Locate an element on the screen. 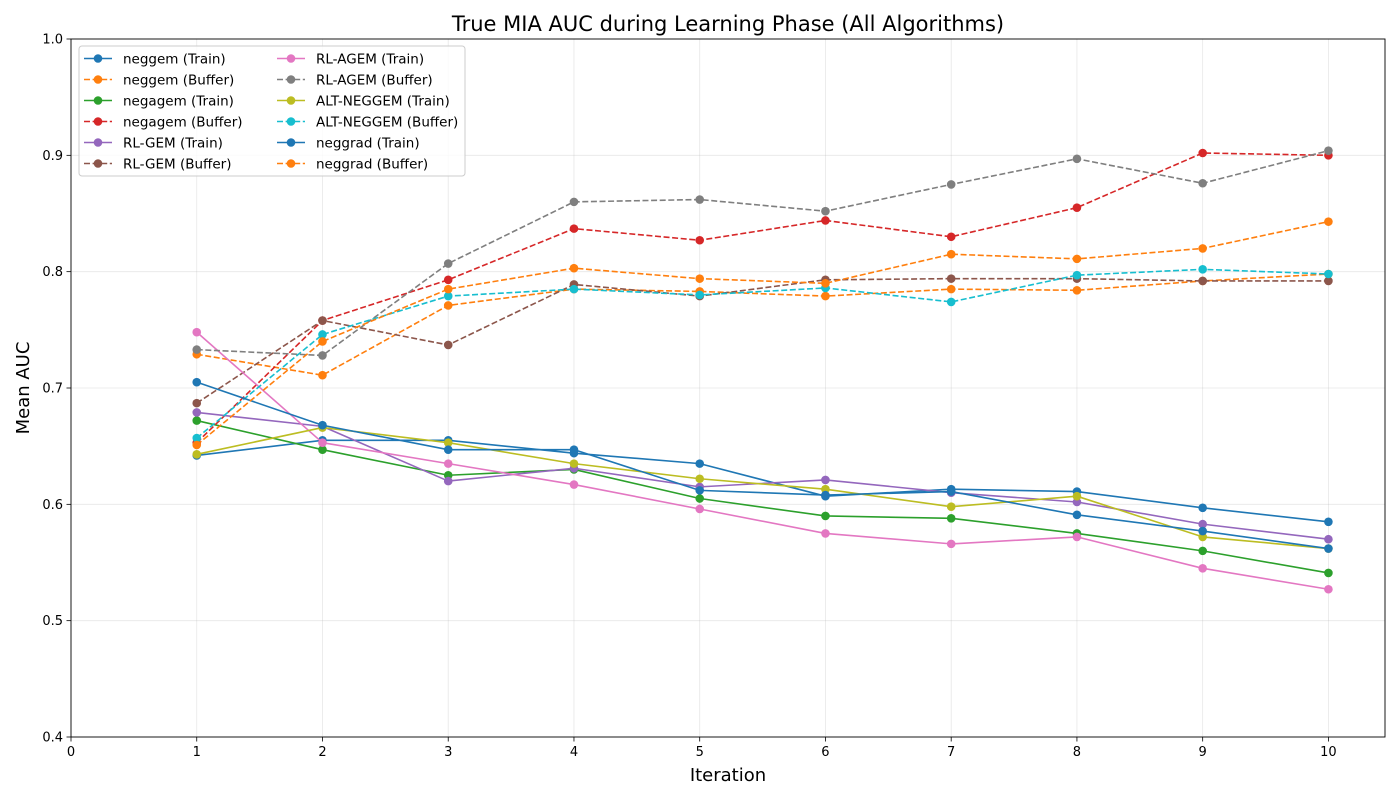 This screenshot has width=1400, height=800. legend-label: ALT-NEGGEM (Buffer) is located at coordinates (387, 122).